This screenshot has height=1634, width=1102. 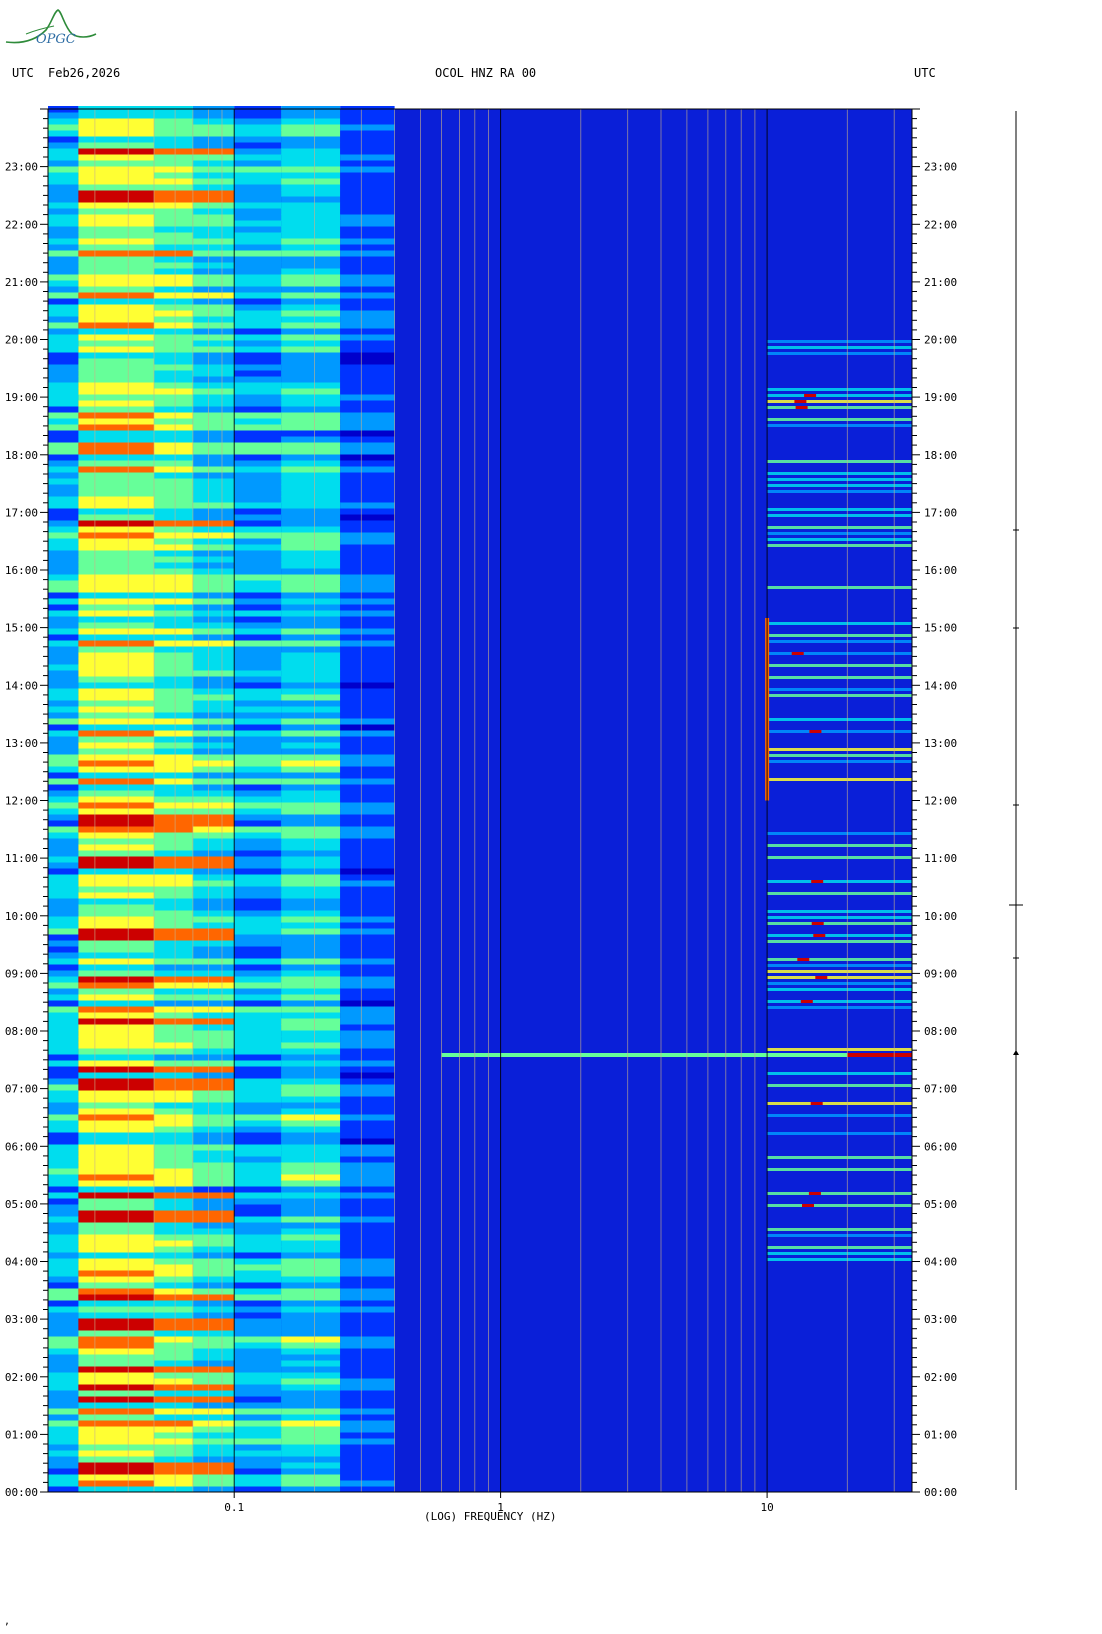 I want to click on y-tick-label-left: 09:00, so click(x=21, y=973).